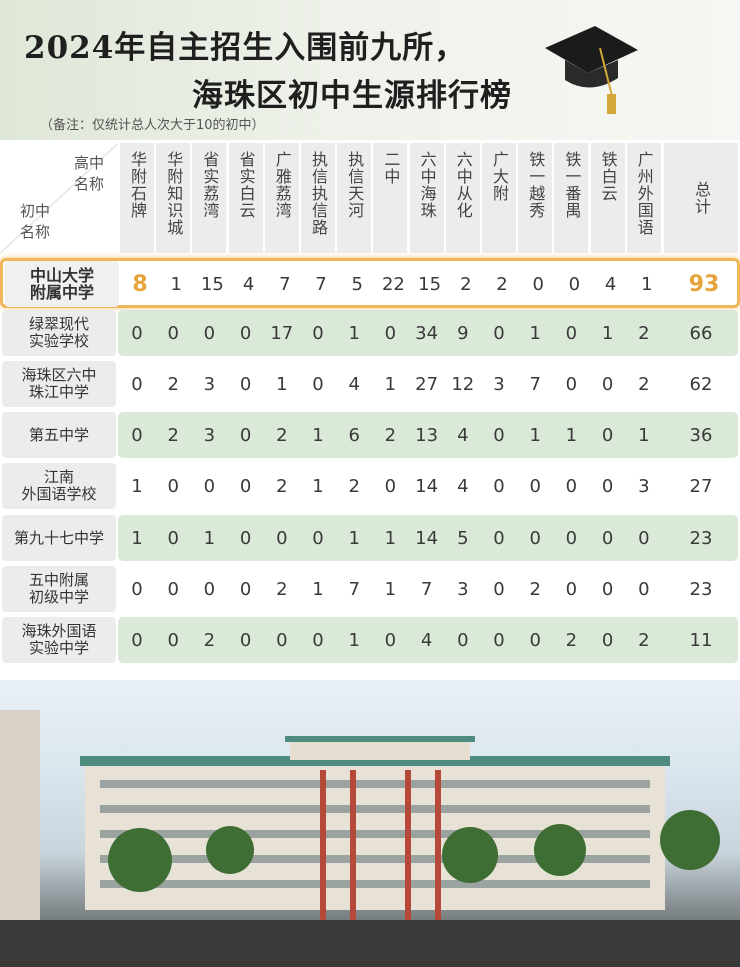  I want to click on column-header-label: 铁白云, so click(608, 176).